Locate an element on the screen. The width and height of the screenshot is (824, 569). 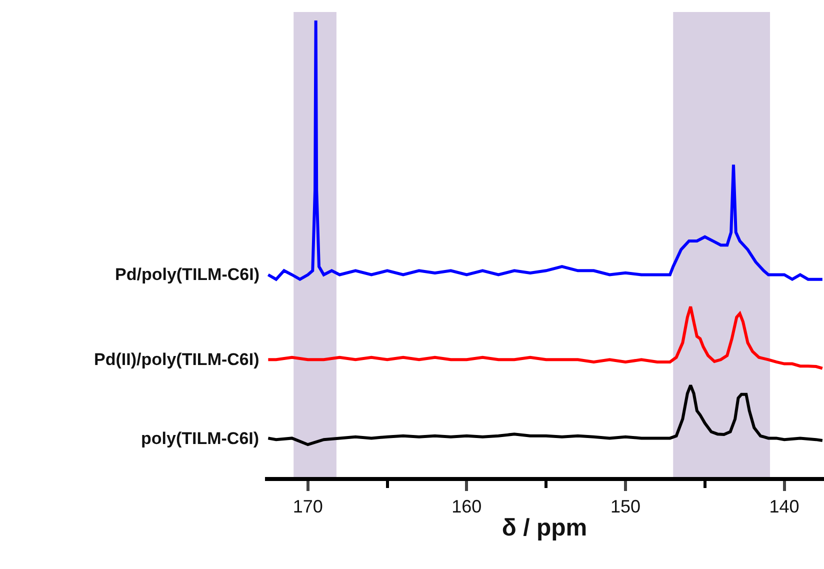
x-tick-label: 150 is located at coordinates (625, 506).